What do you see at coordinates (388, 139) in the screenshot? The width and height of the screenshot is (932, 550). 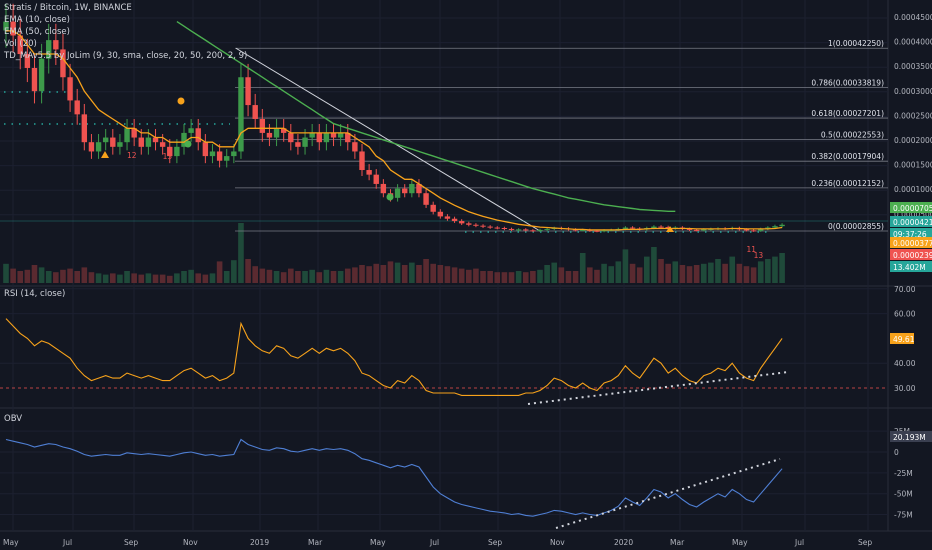 I see `trend-line` at bounding box center [388, 139].